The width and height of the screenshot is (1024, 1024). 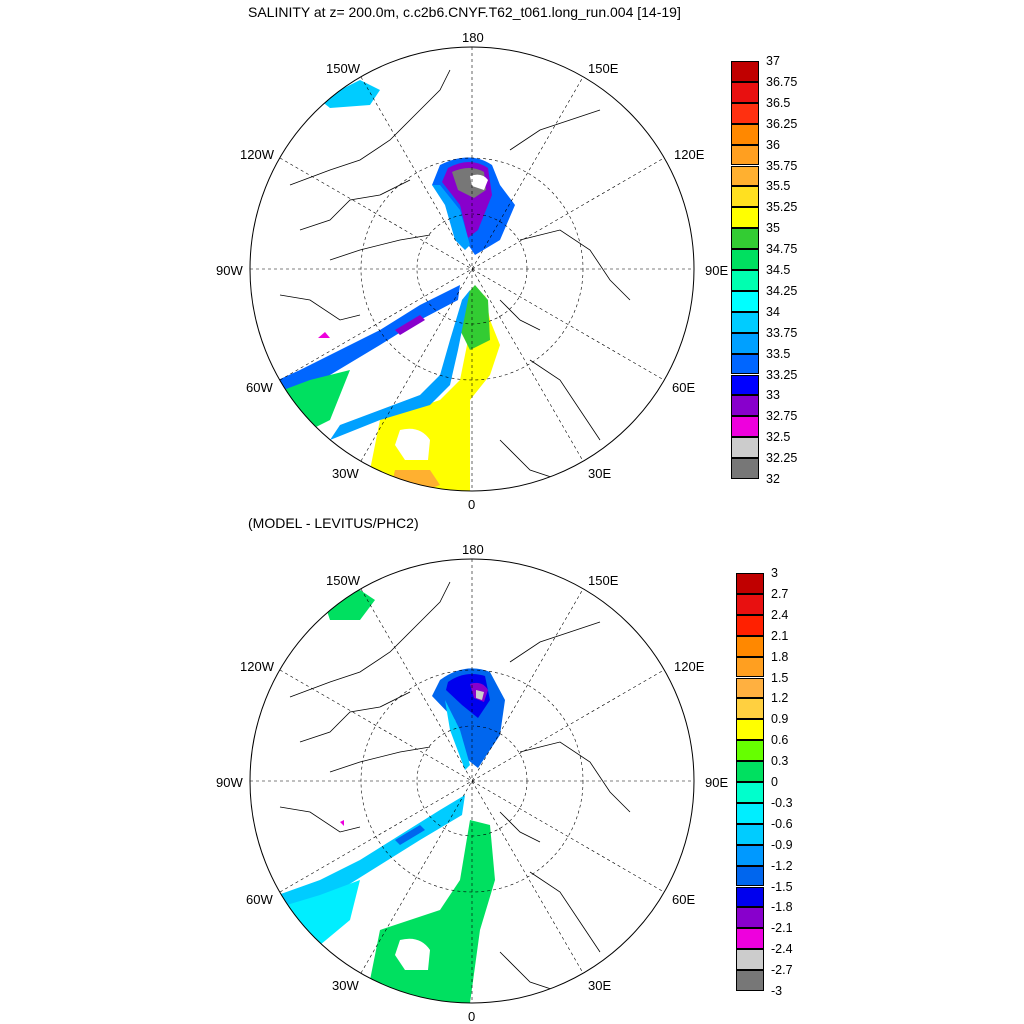 I want to click on top-colorbar-tick-label: 32.5, so click(x=778, y=437).